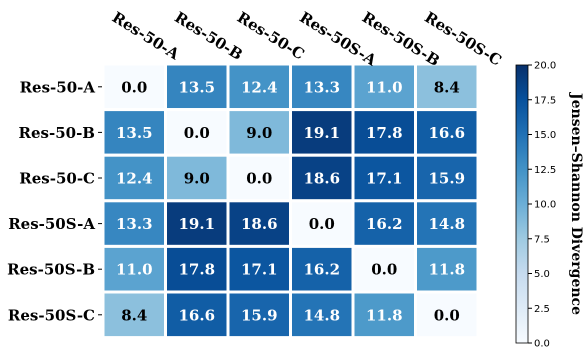 This screenshot has height=352, width=586. Describe the element at coordinates (51, 315) in the screenshot. I see `y-tick-label: Res-50S-C` at that location.